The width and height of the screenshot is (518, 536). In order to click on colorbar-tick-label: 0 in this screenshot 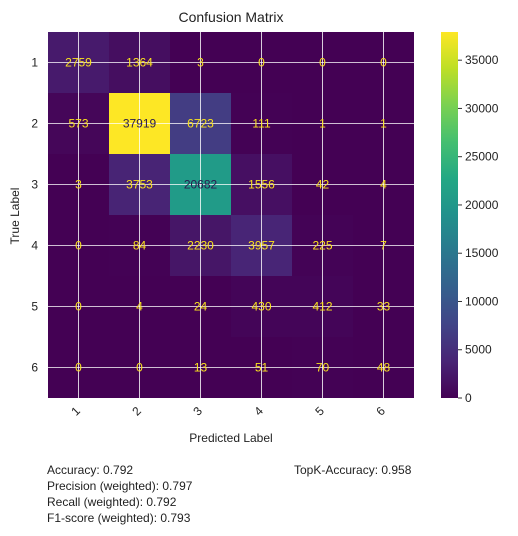, I will do `click(468, 398)`.